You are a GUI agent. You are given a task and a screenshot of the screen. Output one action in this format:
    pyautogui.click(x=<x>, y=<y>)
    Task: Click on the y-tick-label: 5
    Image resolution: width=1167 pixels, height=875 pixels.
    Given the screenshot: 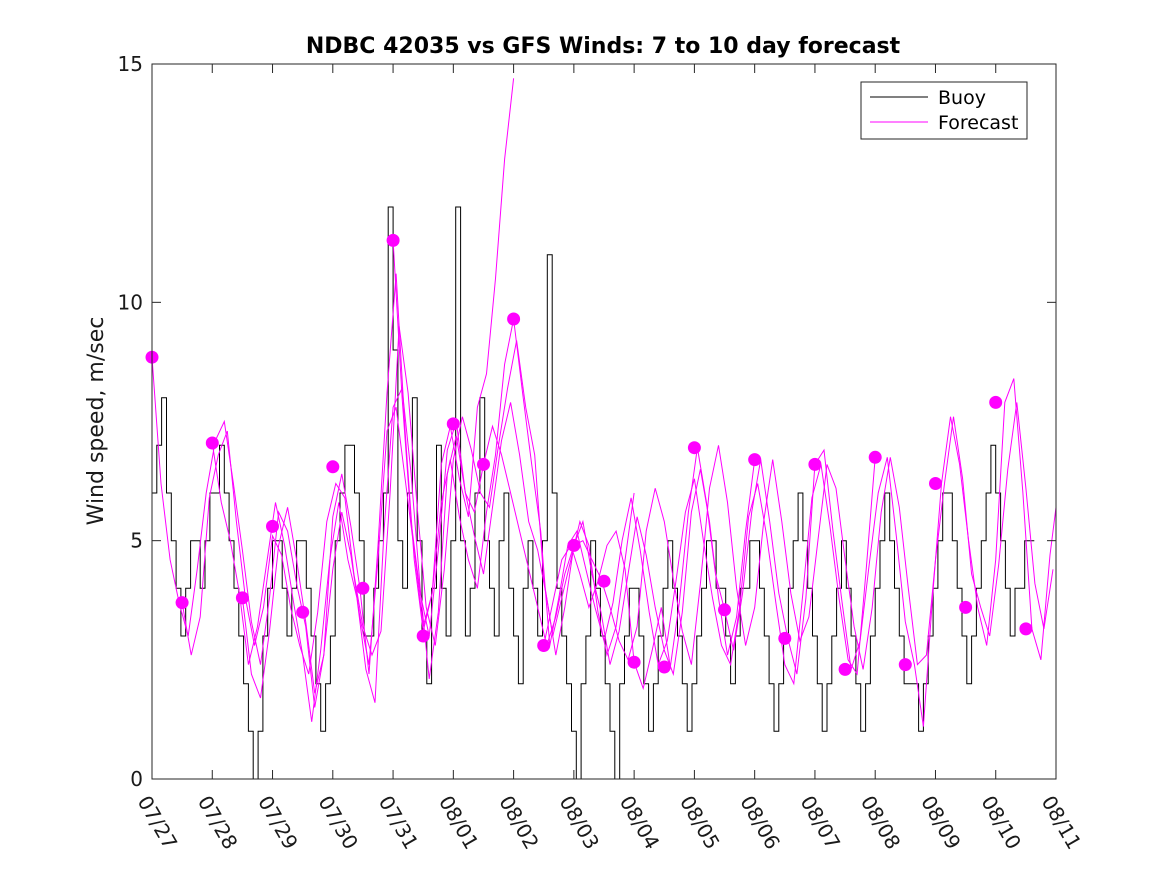 What is the action you would take?
    pyautogui.click(x=136, y=541)
    